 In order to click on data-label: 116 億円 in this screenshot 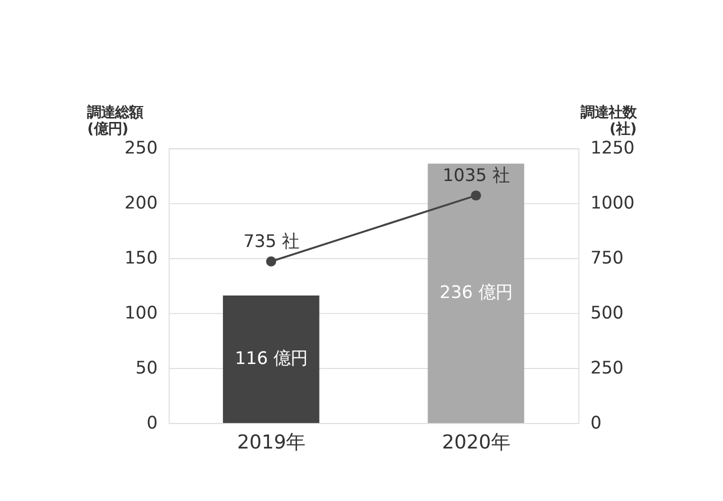, I will do `click(271, 359)`.